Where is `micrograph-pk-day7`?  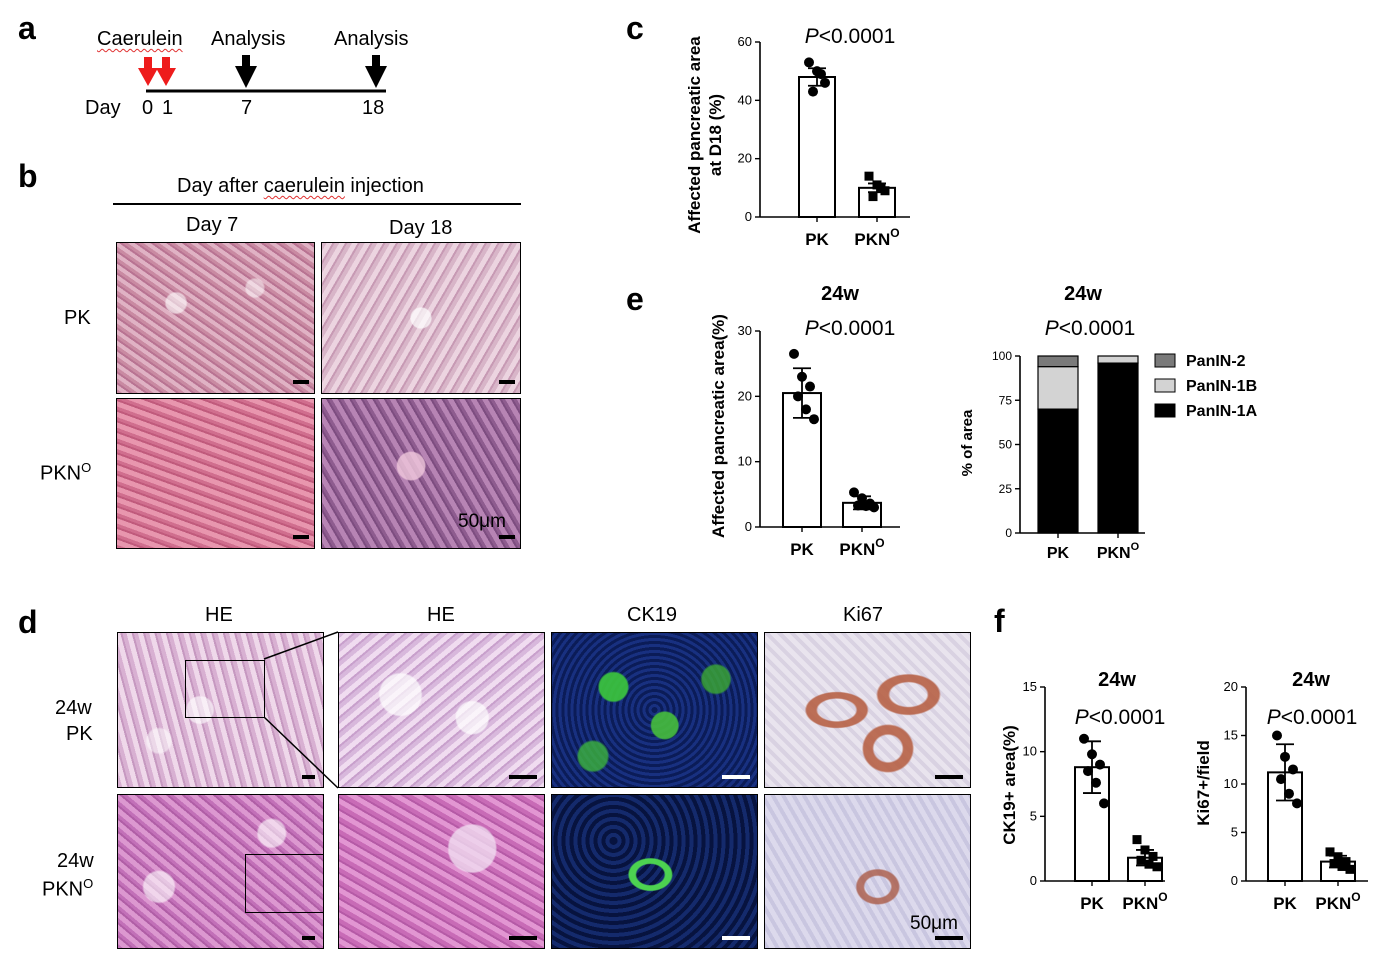
micrograph-pk-day7 is located at coordinates (215, 318).